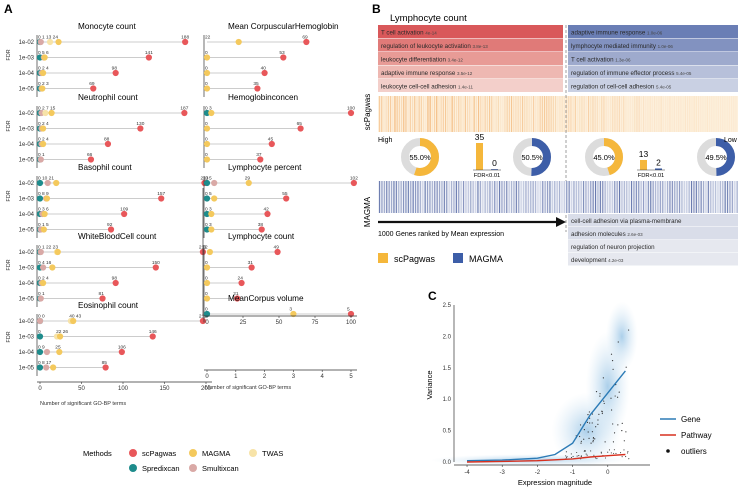  What do you see at coordinates (265, 167) in the screenshot?
I see `chart-title: Lymphocyte percent` at bounding box center [265, 167].